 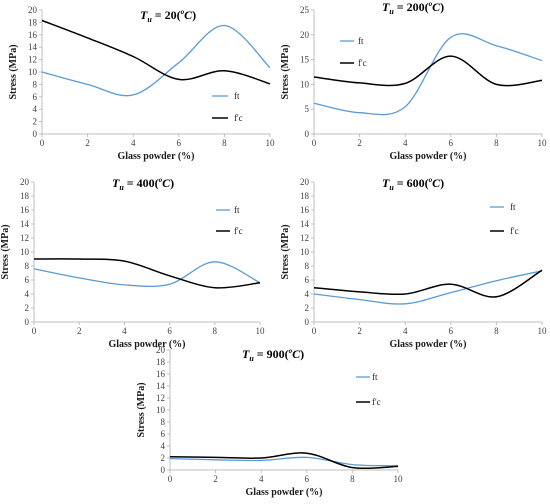 I want to click on y-tick-label: 15, so click(x=305, y=60).